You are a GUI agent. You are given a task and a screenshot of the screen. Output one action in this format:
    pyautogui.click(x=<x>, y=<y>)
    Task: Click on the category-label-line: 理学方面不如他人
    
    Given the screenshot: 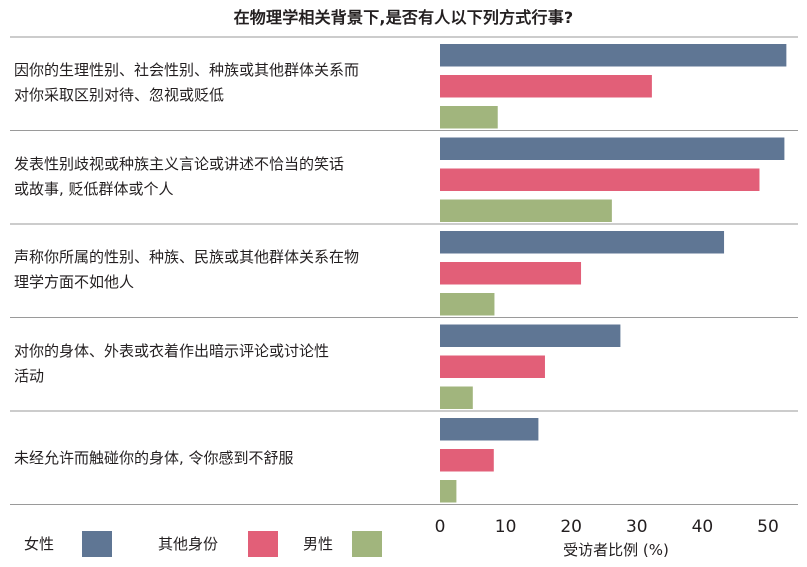 What is the action you would take?
    pyautogui.click(x=74, y=282)
    